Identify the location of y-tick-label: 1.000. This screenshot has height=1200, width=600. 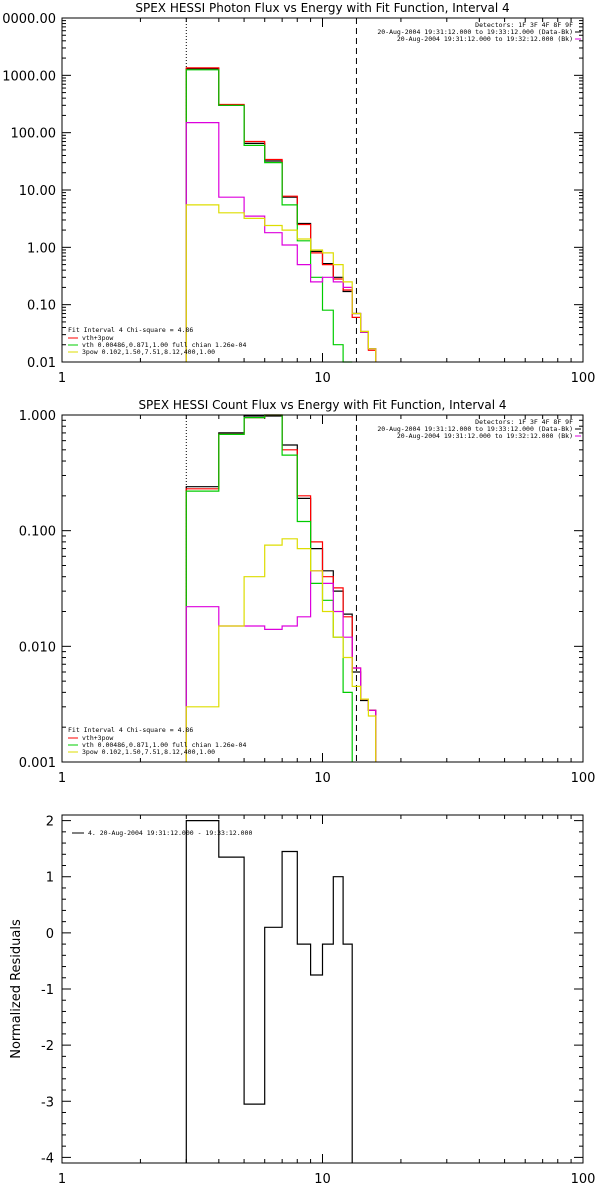
(37, 416).